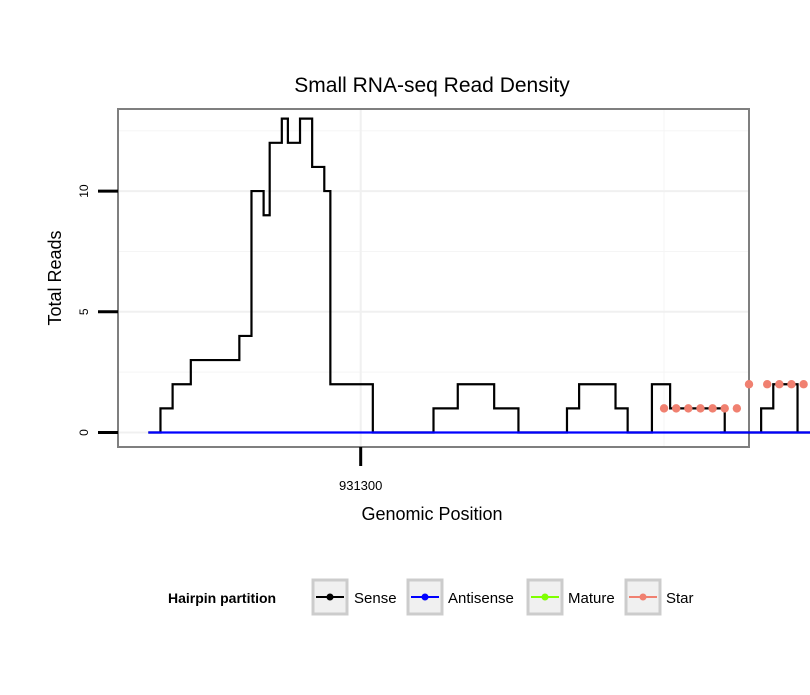  What do you see at coordinates (84, 311) in the screenshot?
I see `y-tick-label: 5` at bounding box center [84, 311].